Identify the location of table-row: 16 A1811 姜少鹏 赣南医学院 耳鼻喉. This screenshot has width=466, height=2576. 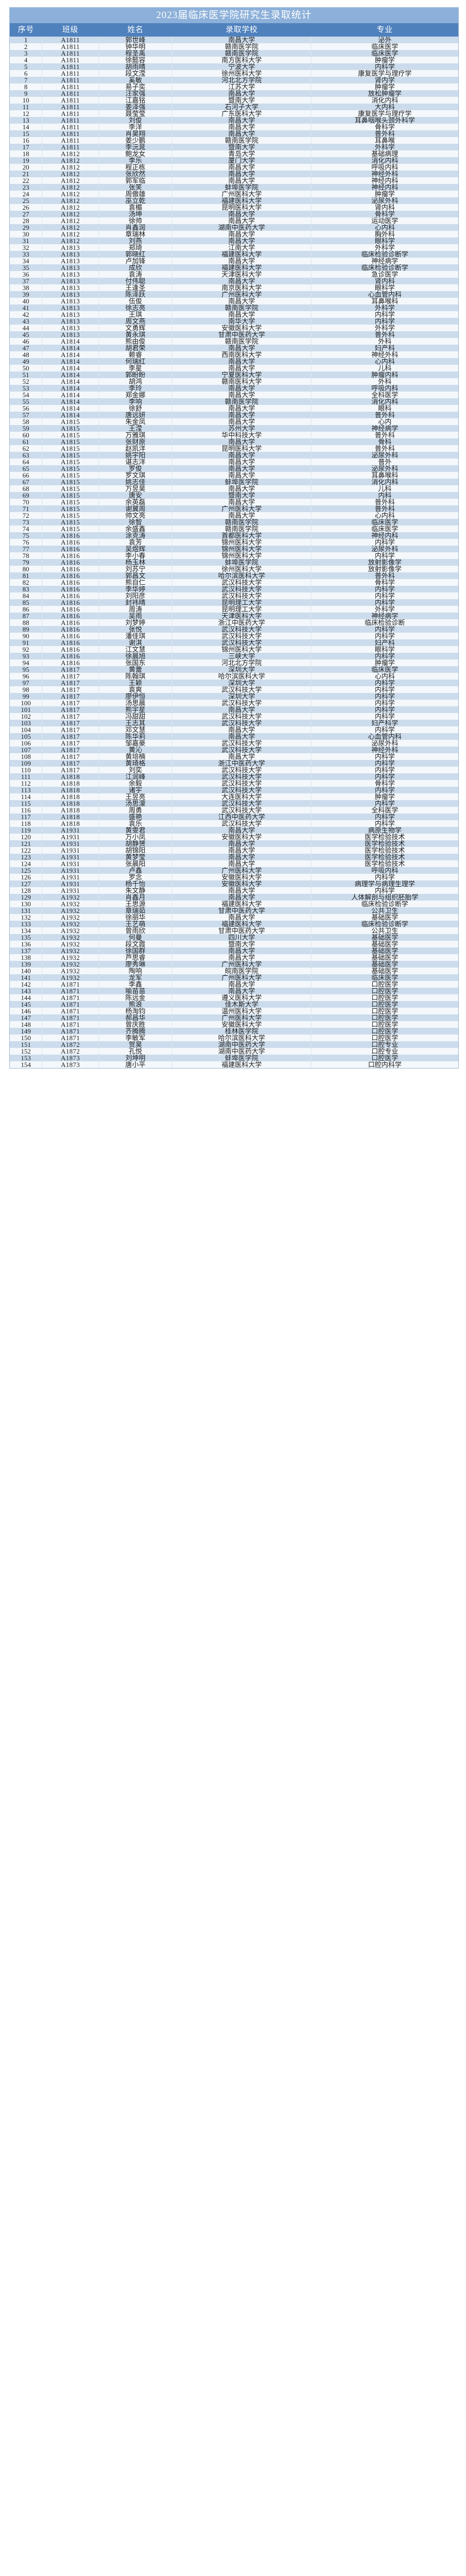
(234, 140).